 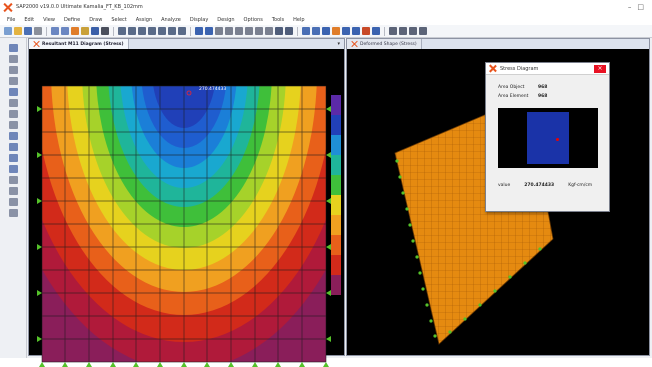 I want to click on undo-icon, so click(x=55, y=31).